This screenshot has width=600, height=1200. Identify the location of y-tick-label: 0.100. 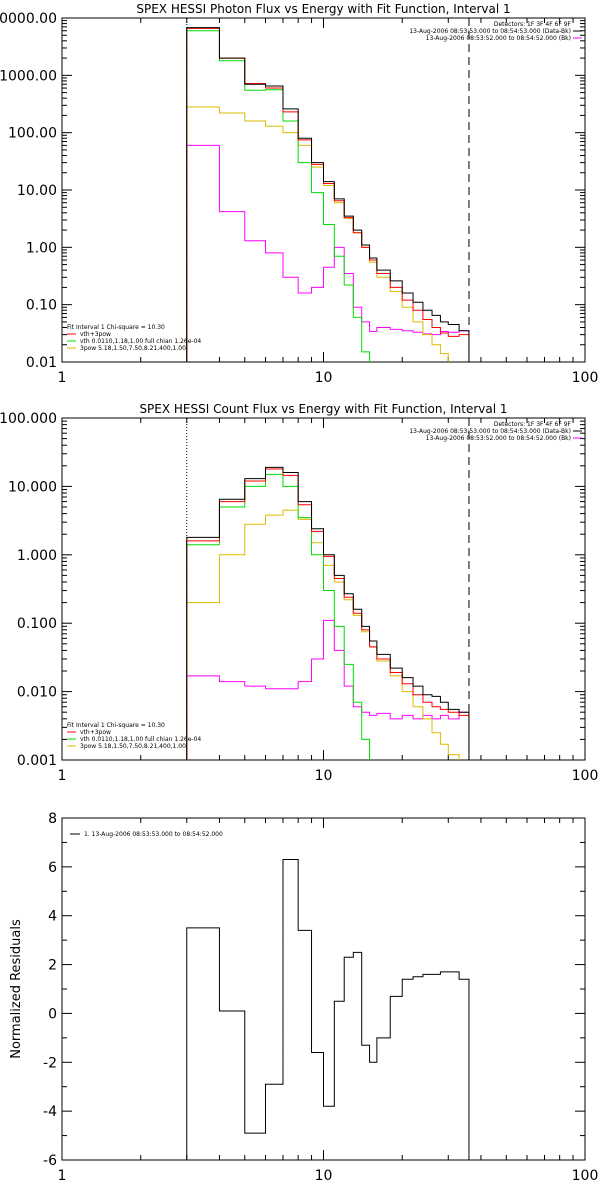
(37, 624).